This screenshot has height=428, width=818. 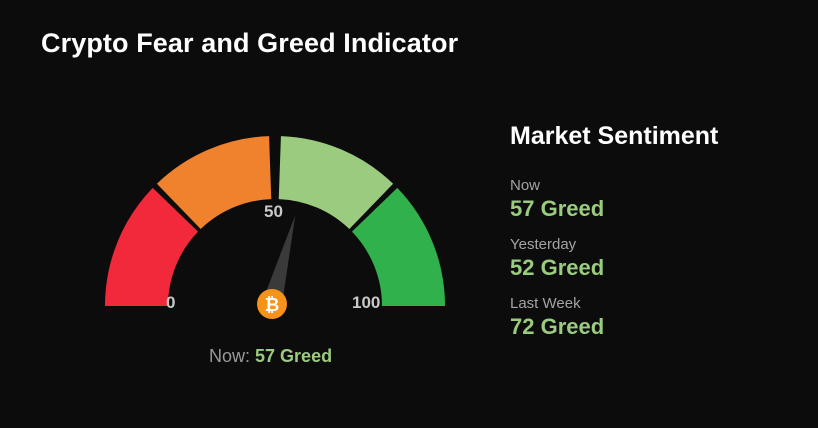 I want to click on bitcoin-icon: ₿, so click(x=272, y=304).